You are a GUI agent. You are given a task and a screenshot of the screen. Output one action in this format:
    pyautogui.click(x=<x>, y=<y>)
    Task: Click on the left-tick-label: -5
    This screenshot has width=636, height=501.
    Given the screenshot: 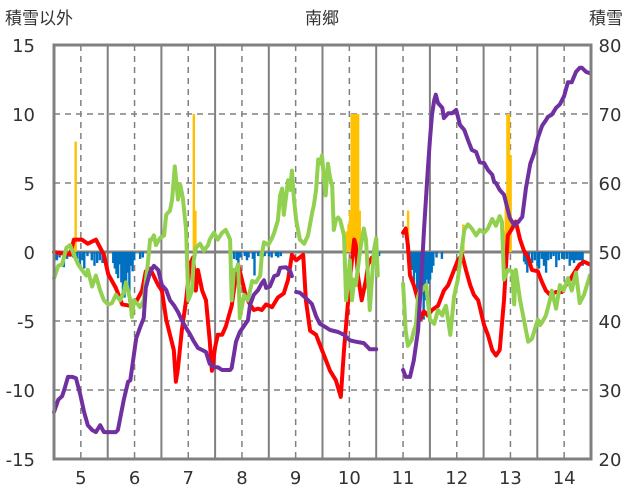 What is the action you would take?
    pyautogui.click(x=26, y=322)
    